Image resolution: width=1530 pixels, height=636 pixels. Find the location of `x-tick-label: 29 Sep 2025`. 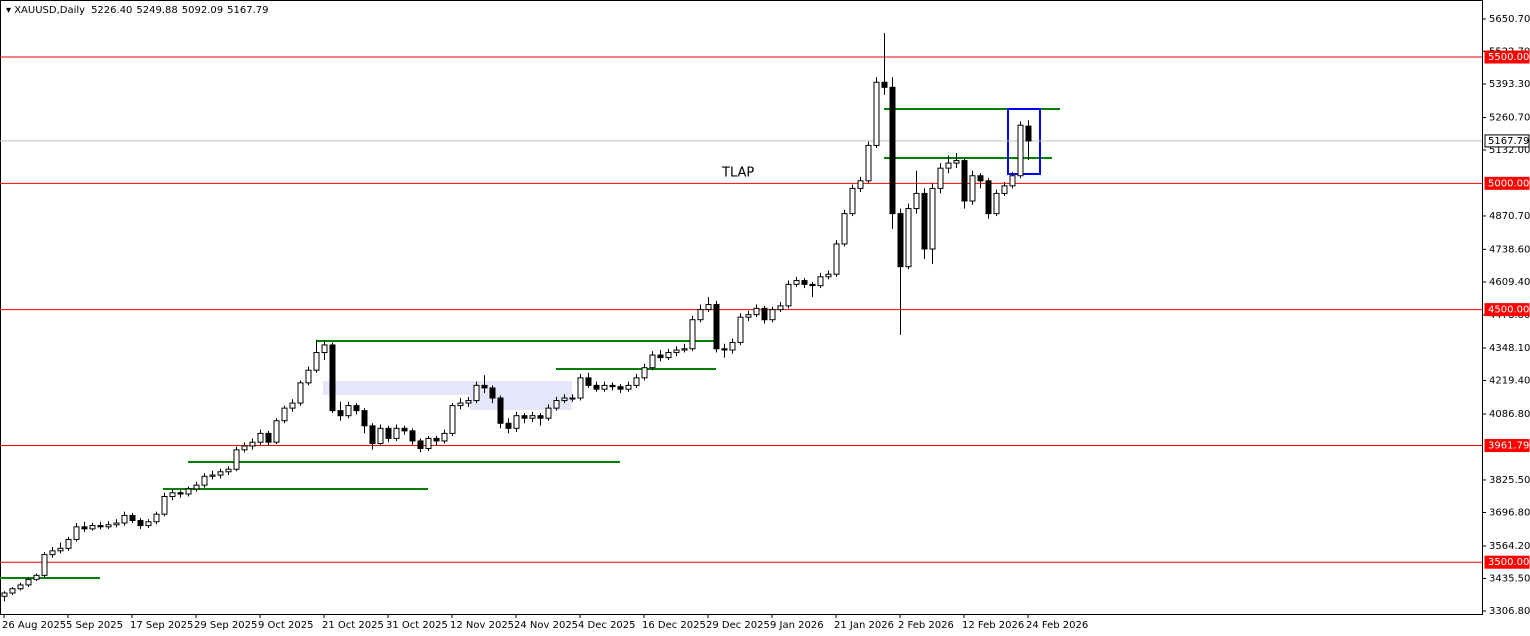

x-tick-label: 29 Sep 2025 is located at coordinates (225, 625).